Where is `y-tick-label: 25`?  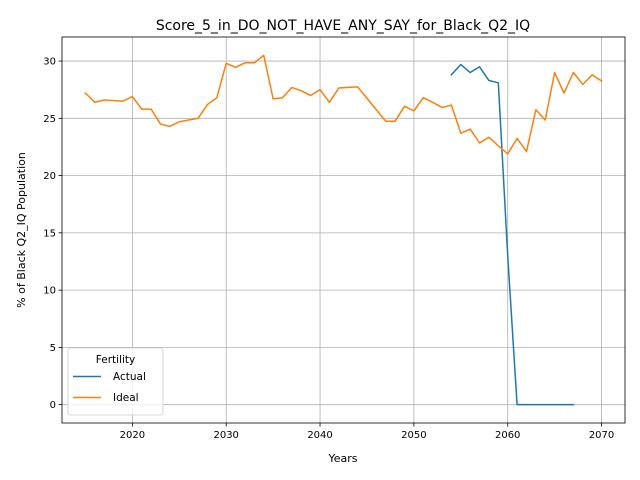 y-tick-label: 25 is located at coordinates (49, 119).